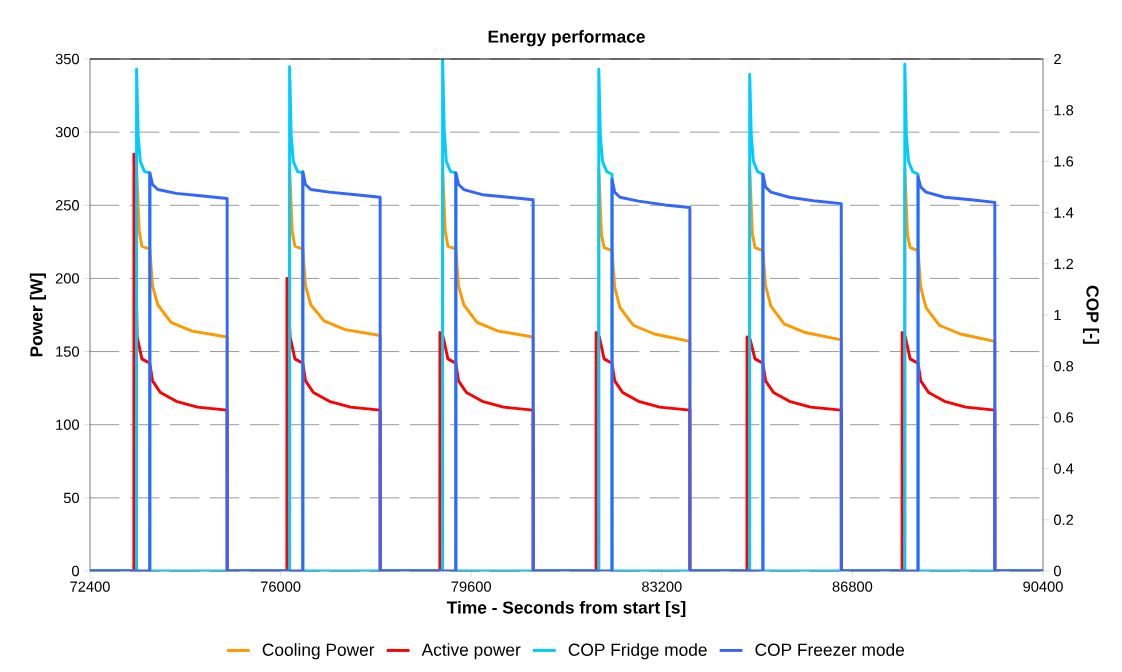 The image size is (1122, 672). I want to click on y2-tick-label: 0.2, so click(1063, 519).